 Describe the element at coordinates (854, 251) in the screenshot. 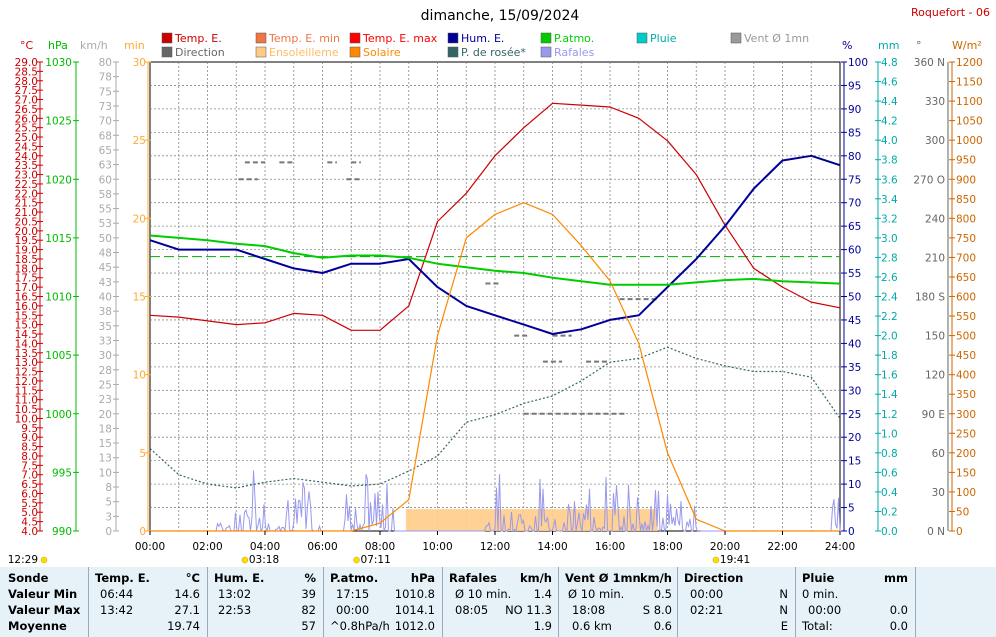

I see `humidity-axis-tick-label: 60` at that location.